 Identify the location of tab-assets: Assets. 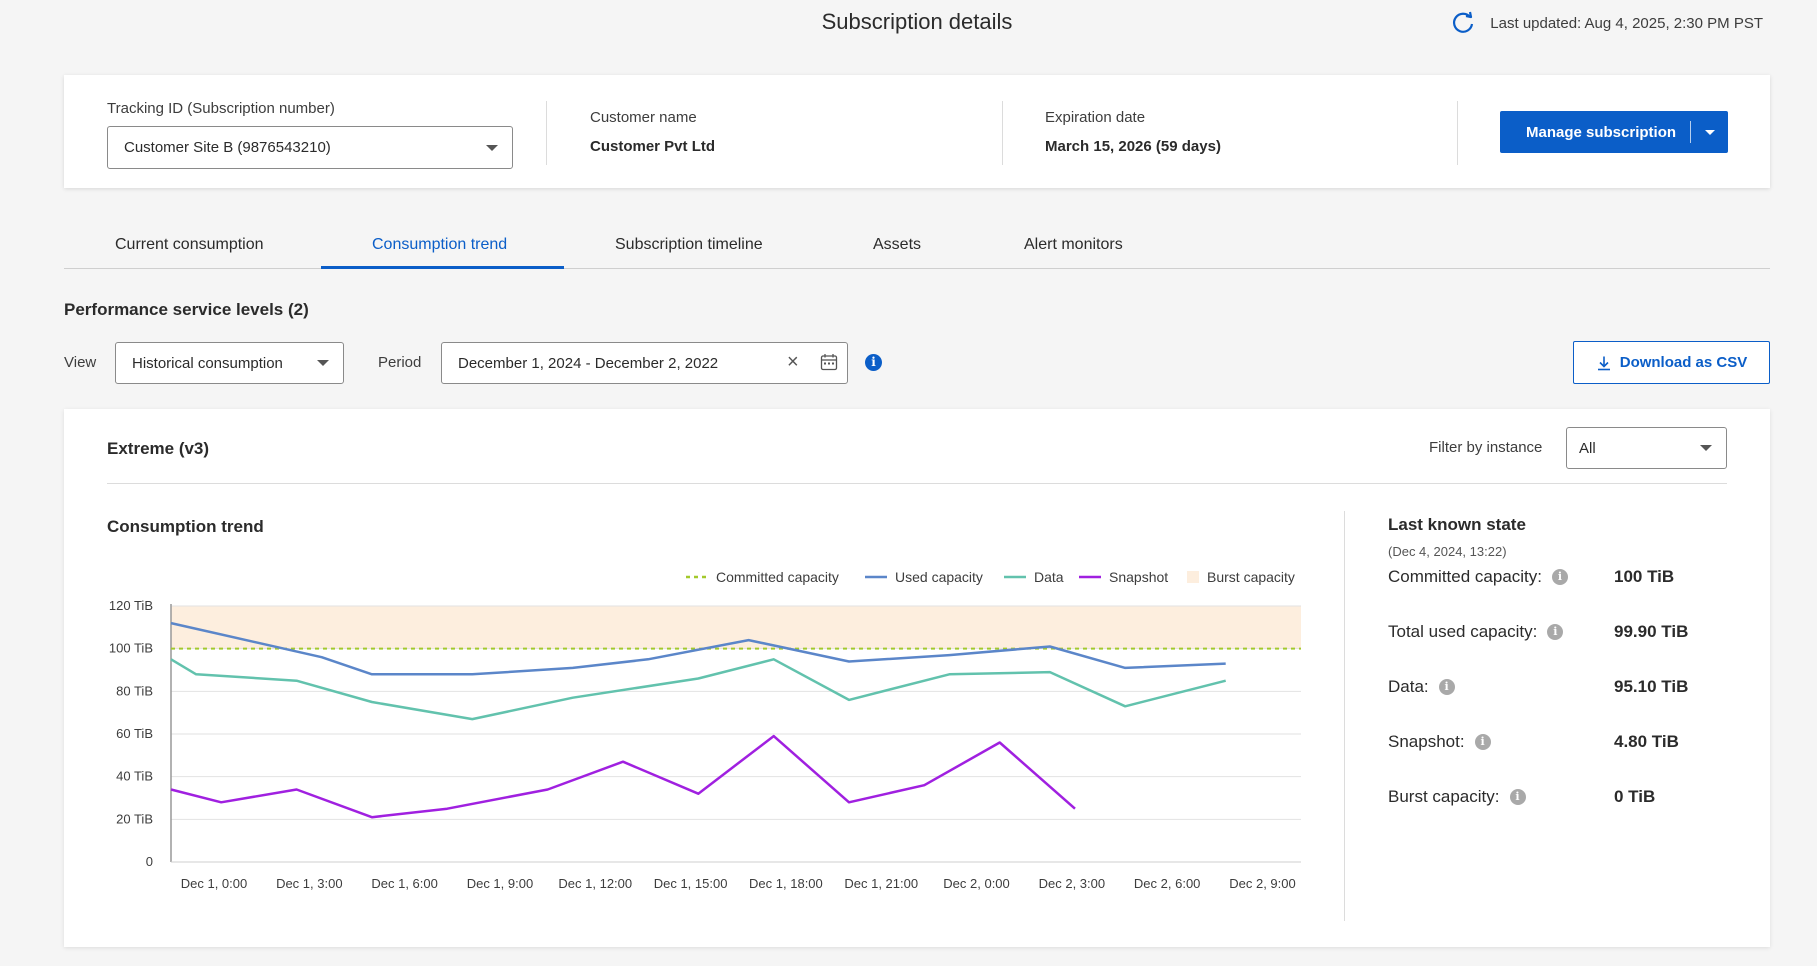
(897, 244).